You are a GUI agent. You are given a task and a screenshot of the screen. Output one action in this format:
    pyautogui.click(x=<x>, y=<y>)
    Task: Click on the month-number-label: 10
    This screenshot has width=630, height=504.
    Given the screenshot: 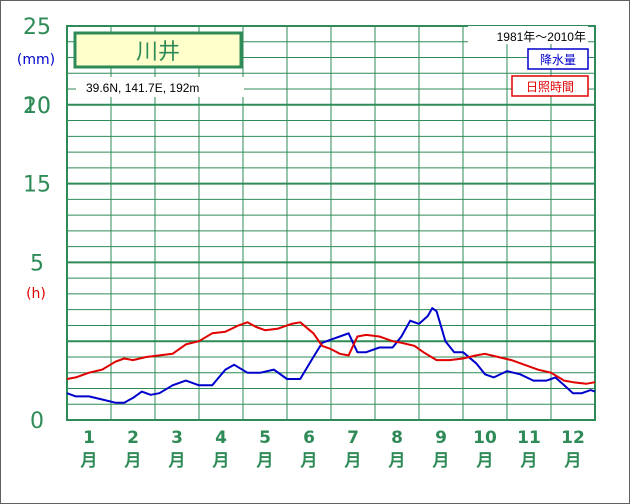 What is the action you would take?
    pyautogui.click(x=485, y=438)
    